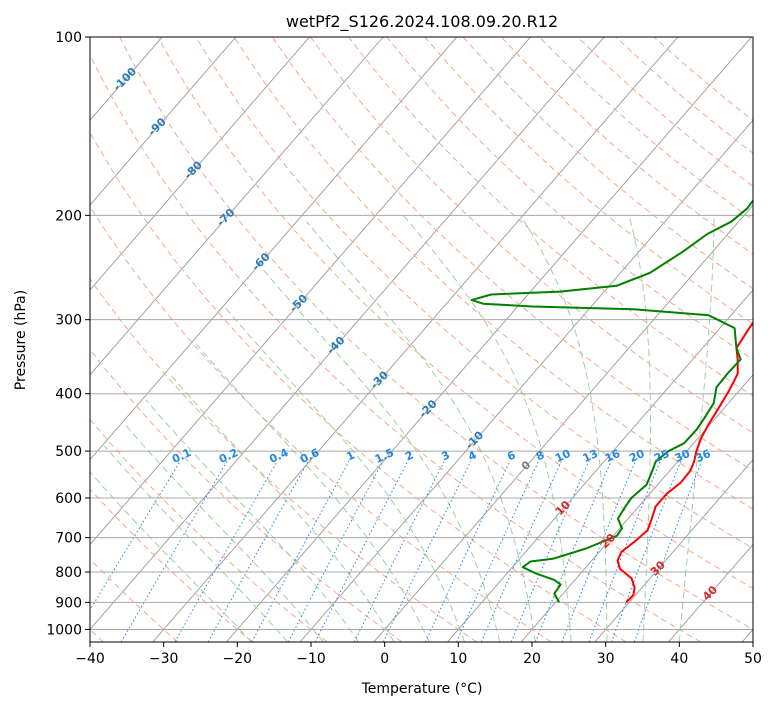 The image size is (775, 708). What do you see at coordinates (637, 456) in the screenshot?
I see `mixing-ratio-label: 20` at bounding box center [637, 456].